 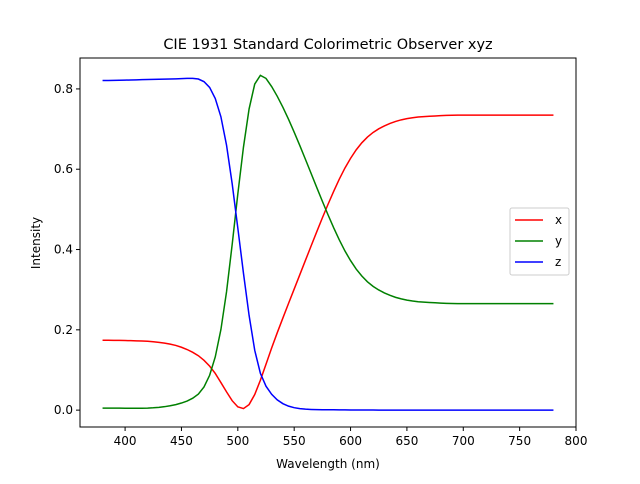 What do you see at coordinates (63, 169) in the screenshot?
I see `y-tick-label: 0.6` at bounding box center [63, 169].